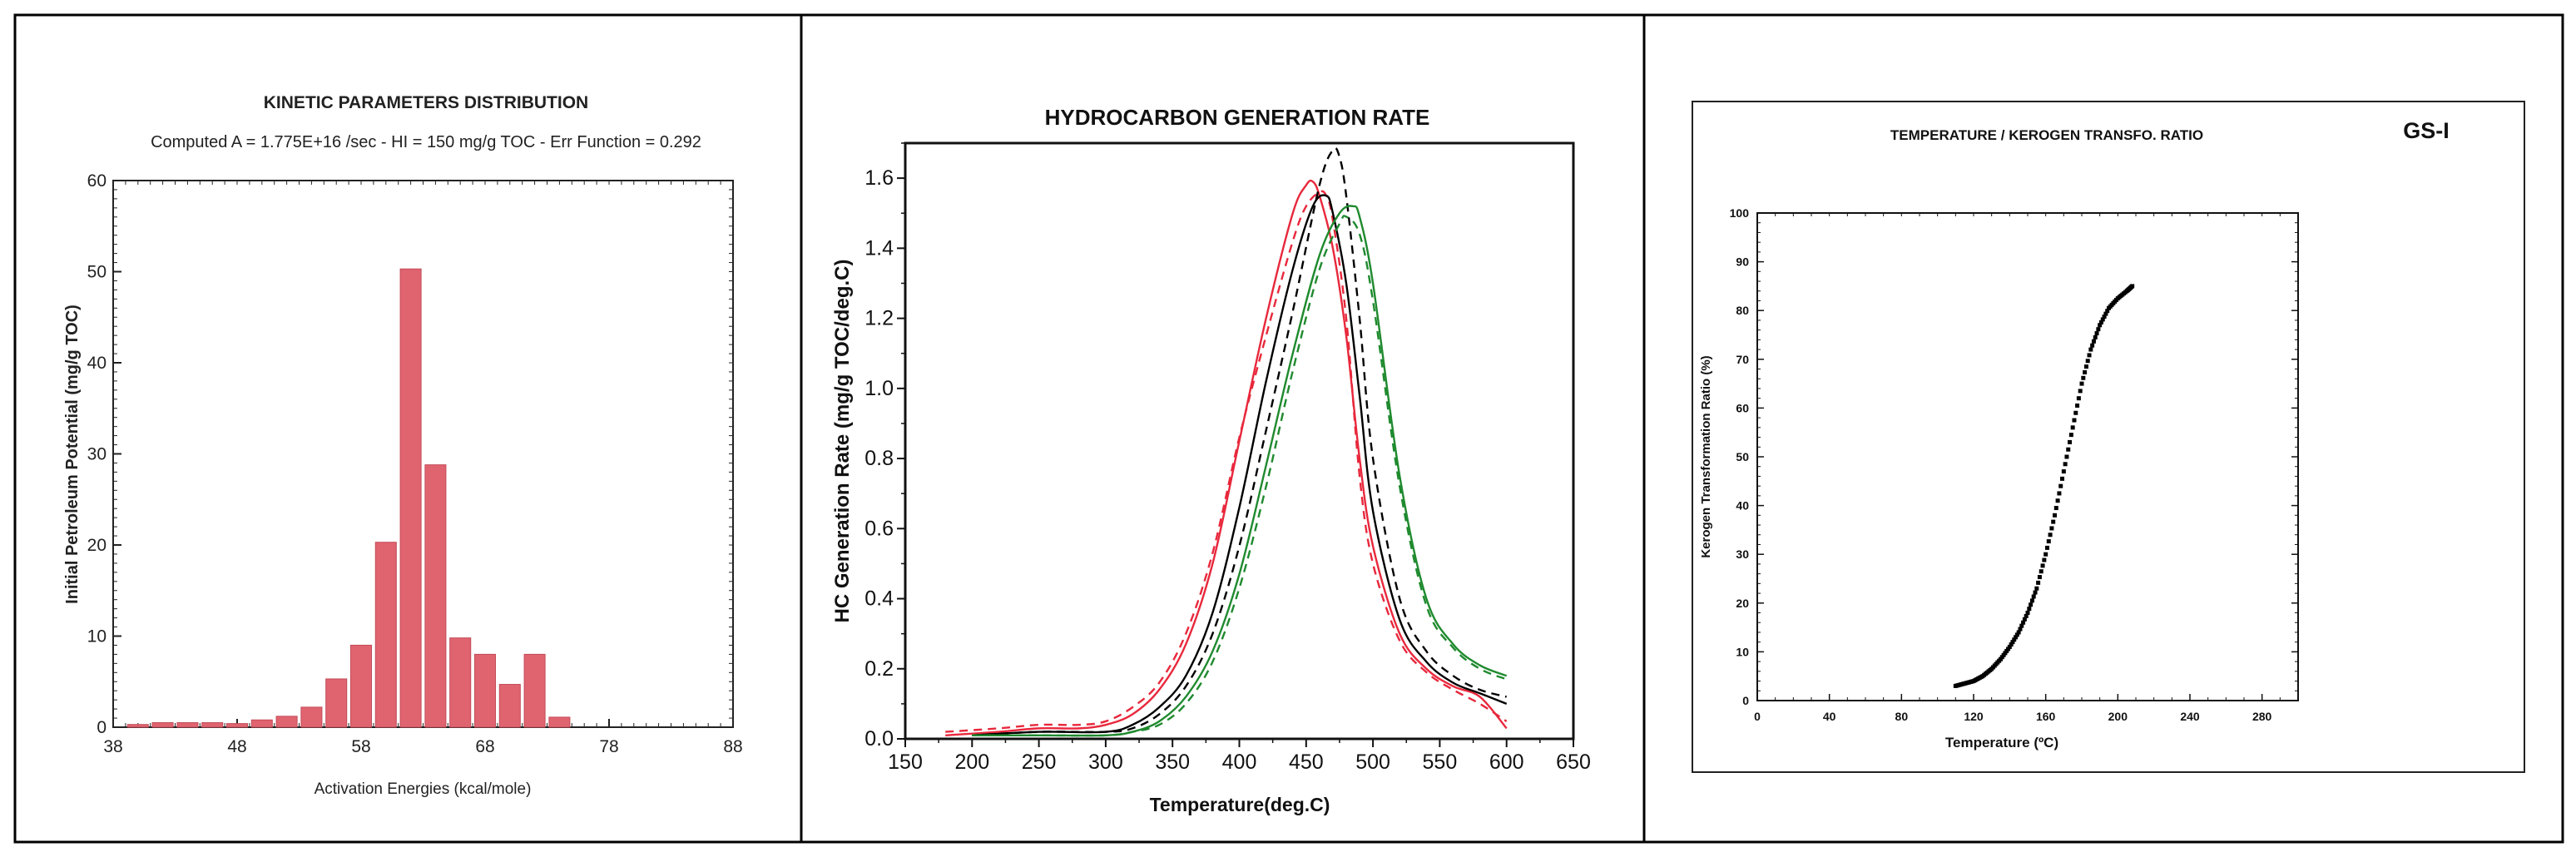 The width and height of the screenshot is (2576, 857). What do you see at coordinates (1105, 762) in the screenshot?
I see `p2-x-tick-label: 300` at bounding box center [1105, 762].